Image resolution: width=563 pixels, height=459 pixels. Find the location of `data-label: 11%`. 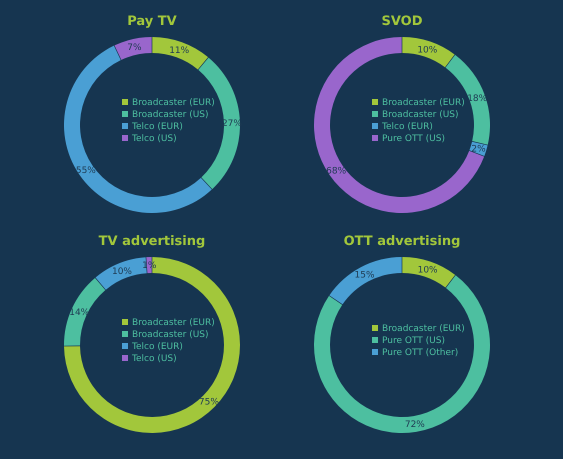

data-label: 11% is located at coordinates (179, 51).